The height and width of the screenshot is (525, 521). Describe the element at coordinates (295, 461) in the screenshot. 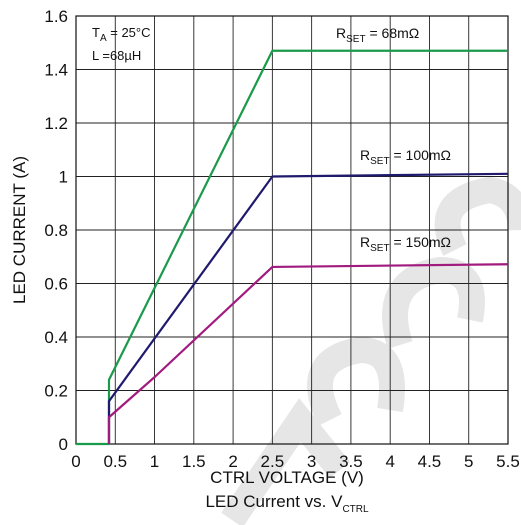

I see `x-tick-labels: 0 0.5 1 1.5 2 2.5 3 3.5 4 4.5 5 5.5` at that location.